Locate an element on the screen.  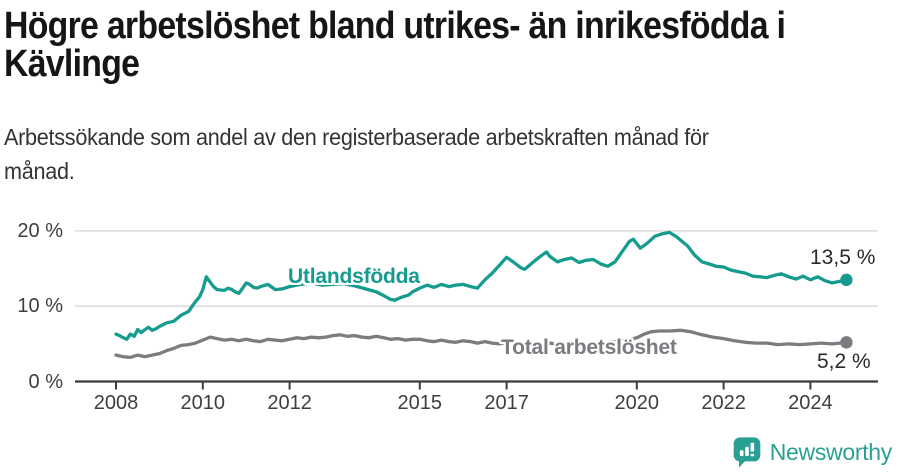
newsworthy-logo-link: Newsworthy is located at coordinates (811, 452).